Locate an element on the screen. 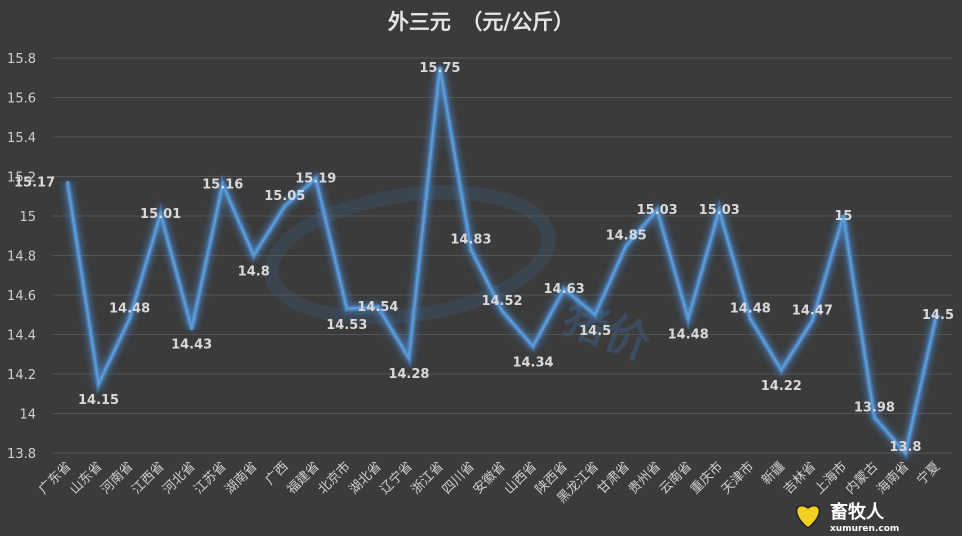 The image size is (962, 536). data-label: 15.19 is located at coordinates (315, 178).